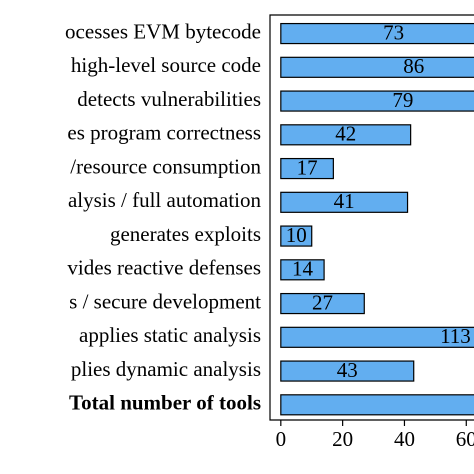 This screenshot has height=474, width=474. I want to click on y-tick-label: detects vulnerabilities, so click(169, 99).